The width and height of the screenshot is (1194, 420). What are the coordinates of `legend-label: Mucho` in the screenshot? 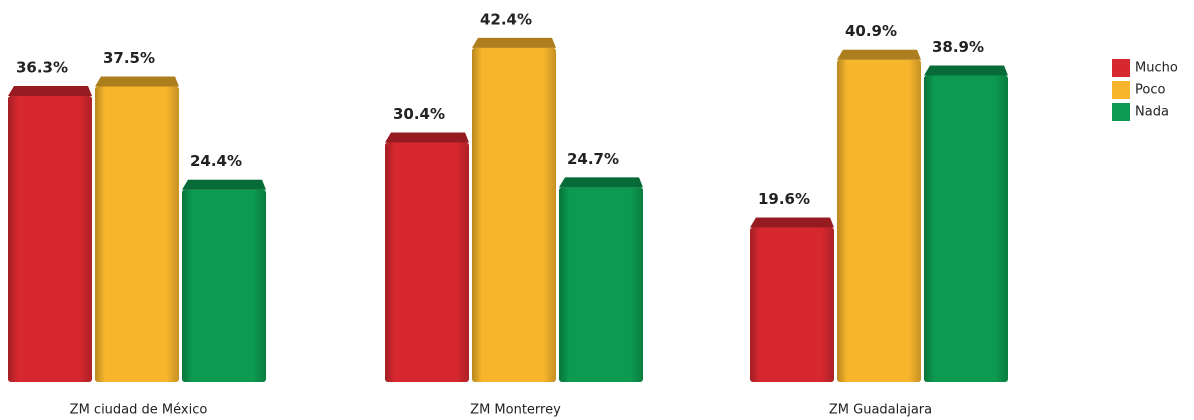 It's located at (1156, 68).